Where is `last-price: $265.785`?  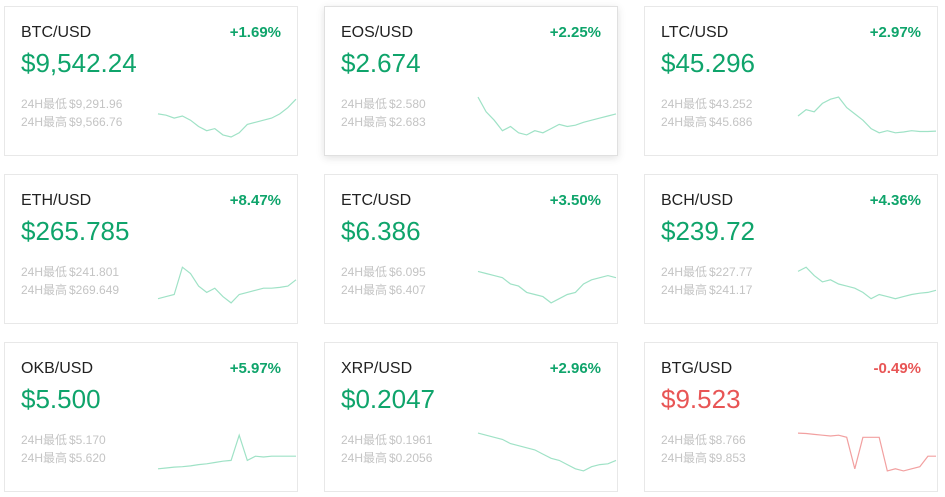 last-price: $265.785 is located at coordinates (75, 231).